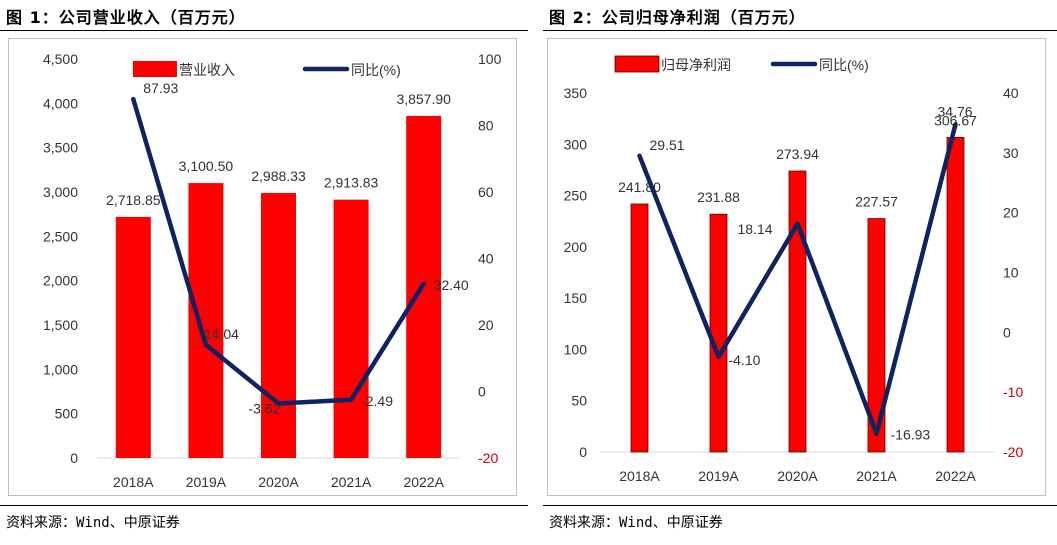 This screenshot has width=1057, height=545. What do you see at coordinates (60, 236) in the screenshot?
I see `y-left-tick-label: 2,500` at bounding box center [60, 236].